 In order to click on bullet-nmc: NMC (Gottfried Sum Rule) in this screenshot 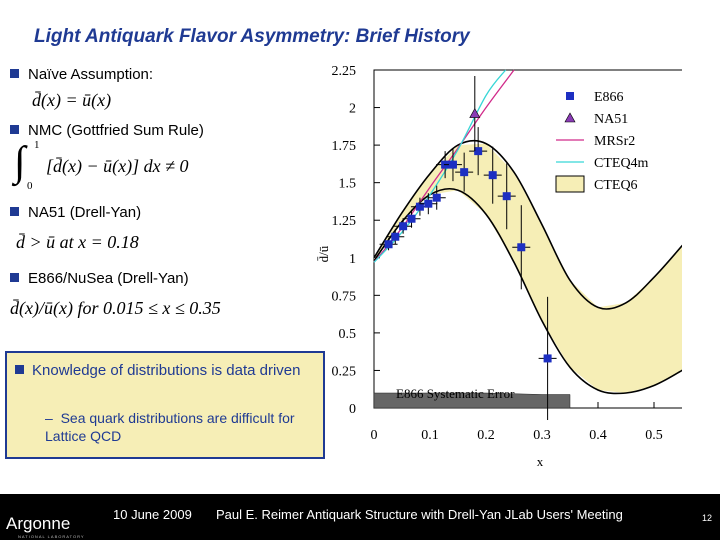, I will do `click(107, 130)`.